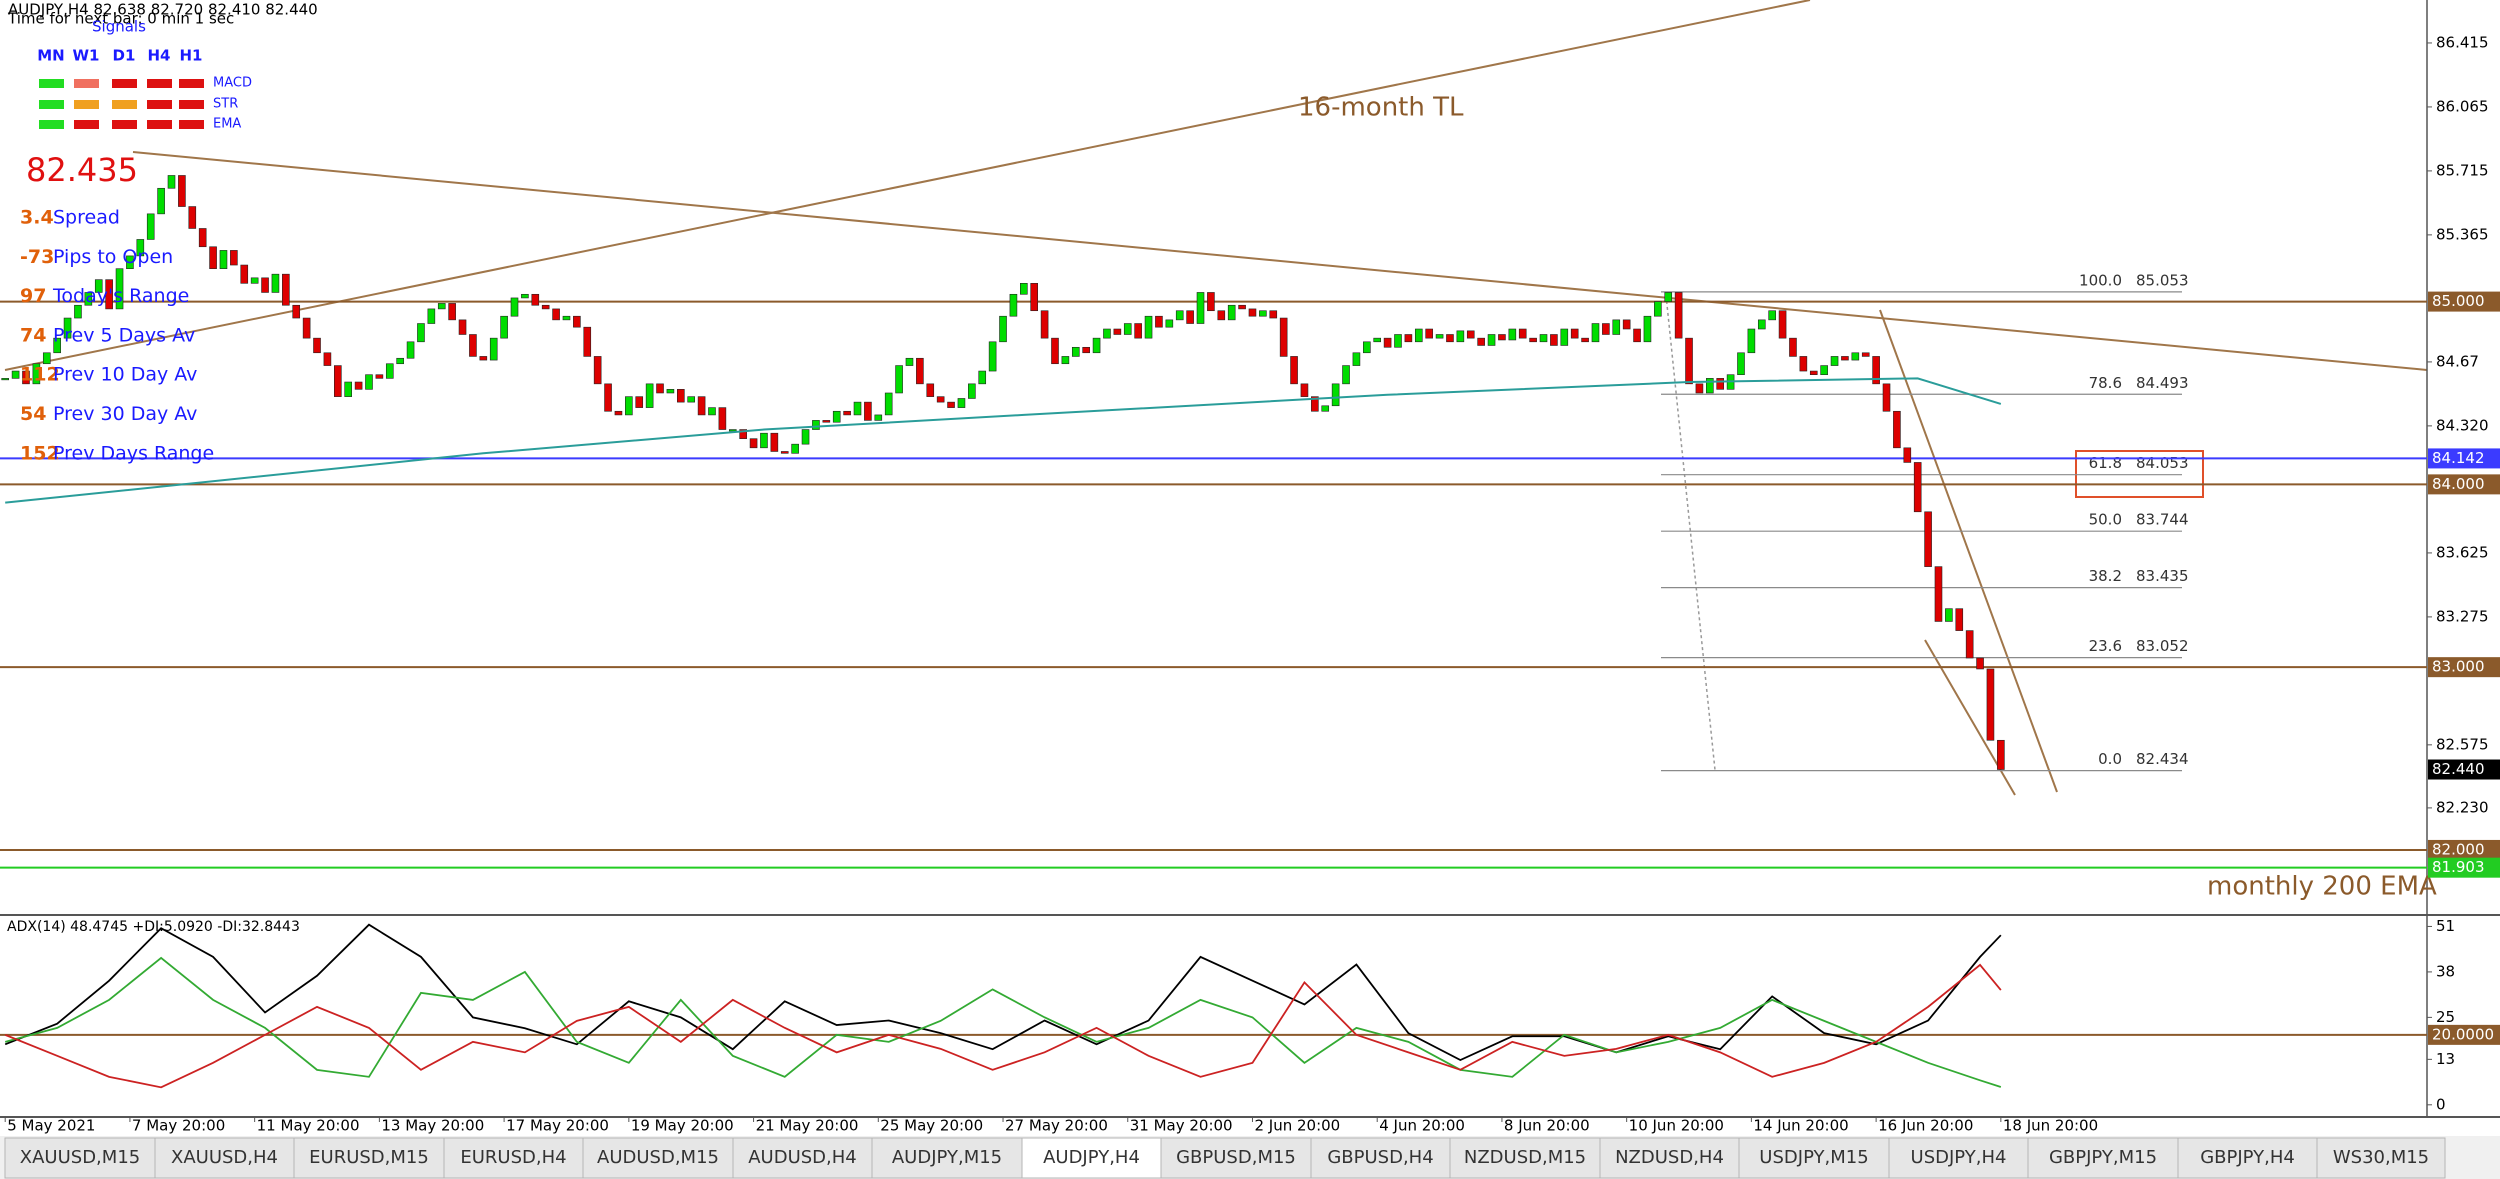  I want to click on signal-name: EMA, so click(227, 124).